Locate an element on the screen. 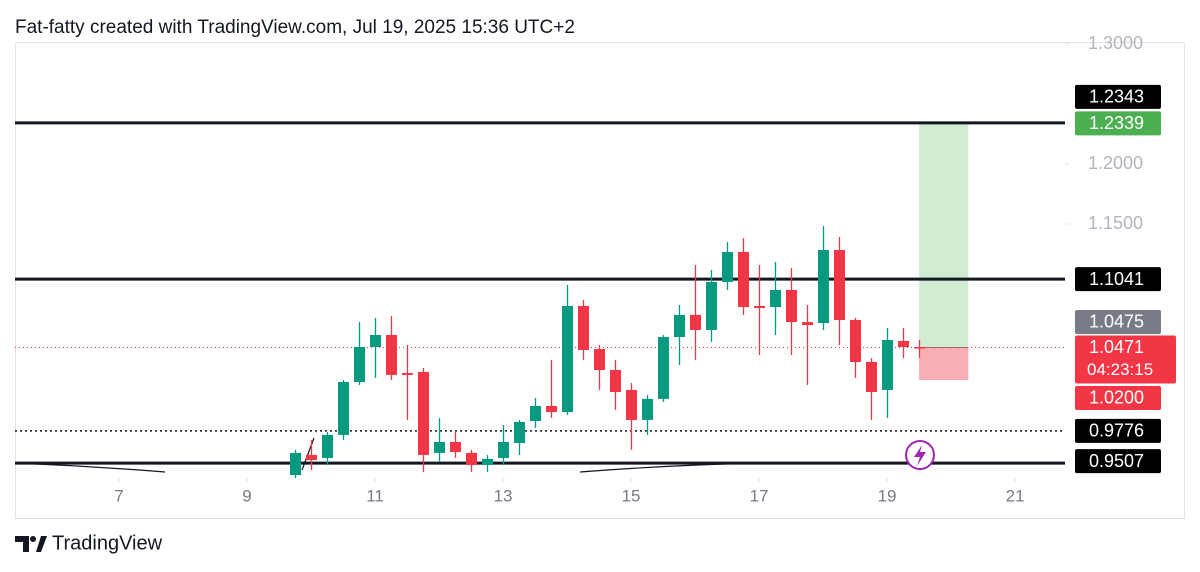 This screenshot has width=1200, height=572. target-tag: 1.2339 is located at coordinates (1116, 123).